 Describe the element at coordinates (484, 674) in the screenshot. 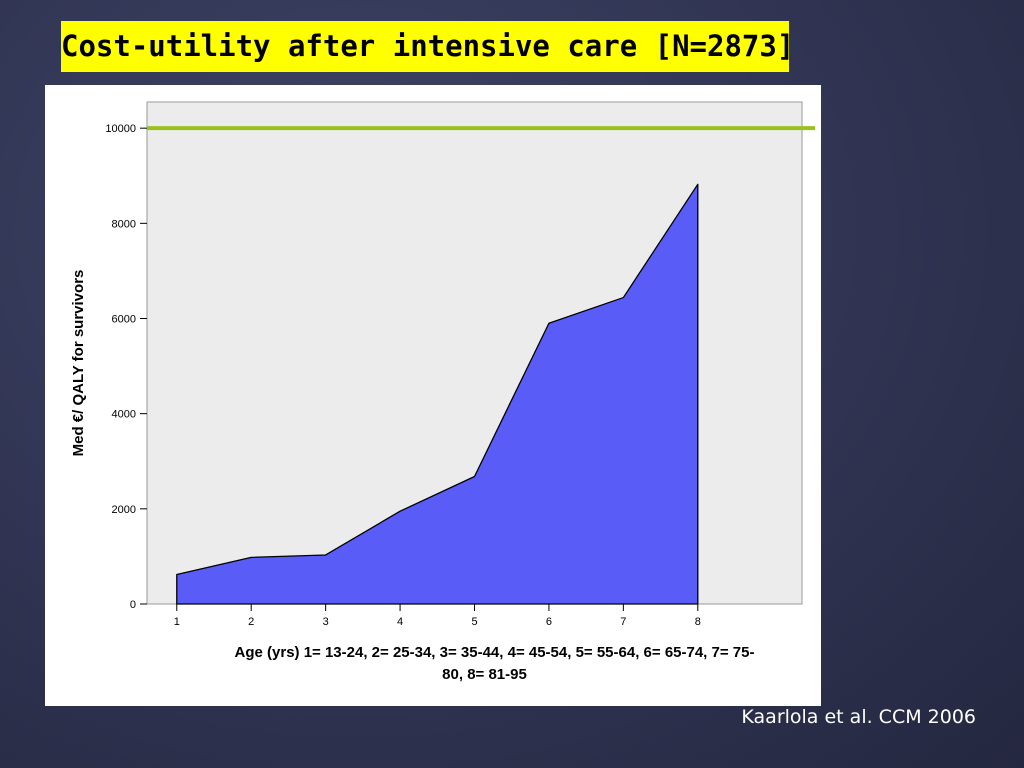

I see `x-axis-label-line-2: 80, 8= 81-95` at that location.